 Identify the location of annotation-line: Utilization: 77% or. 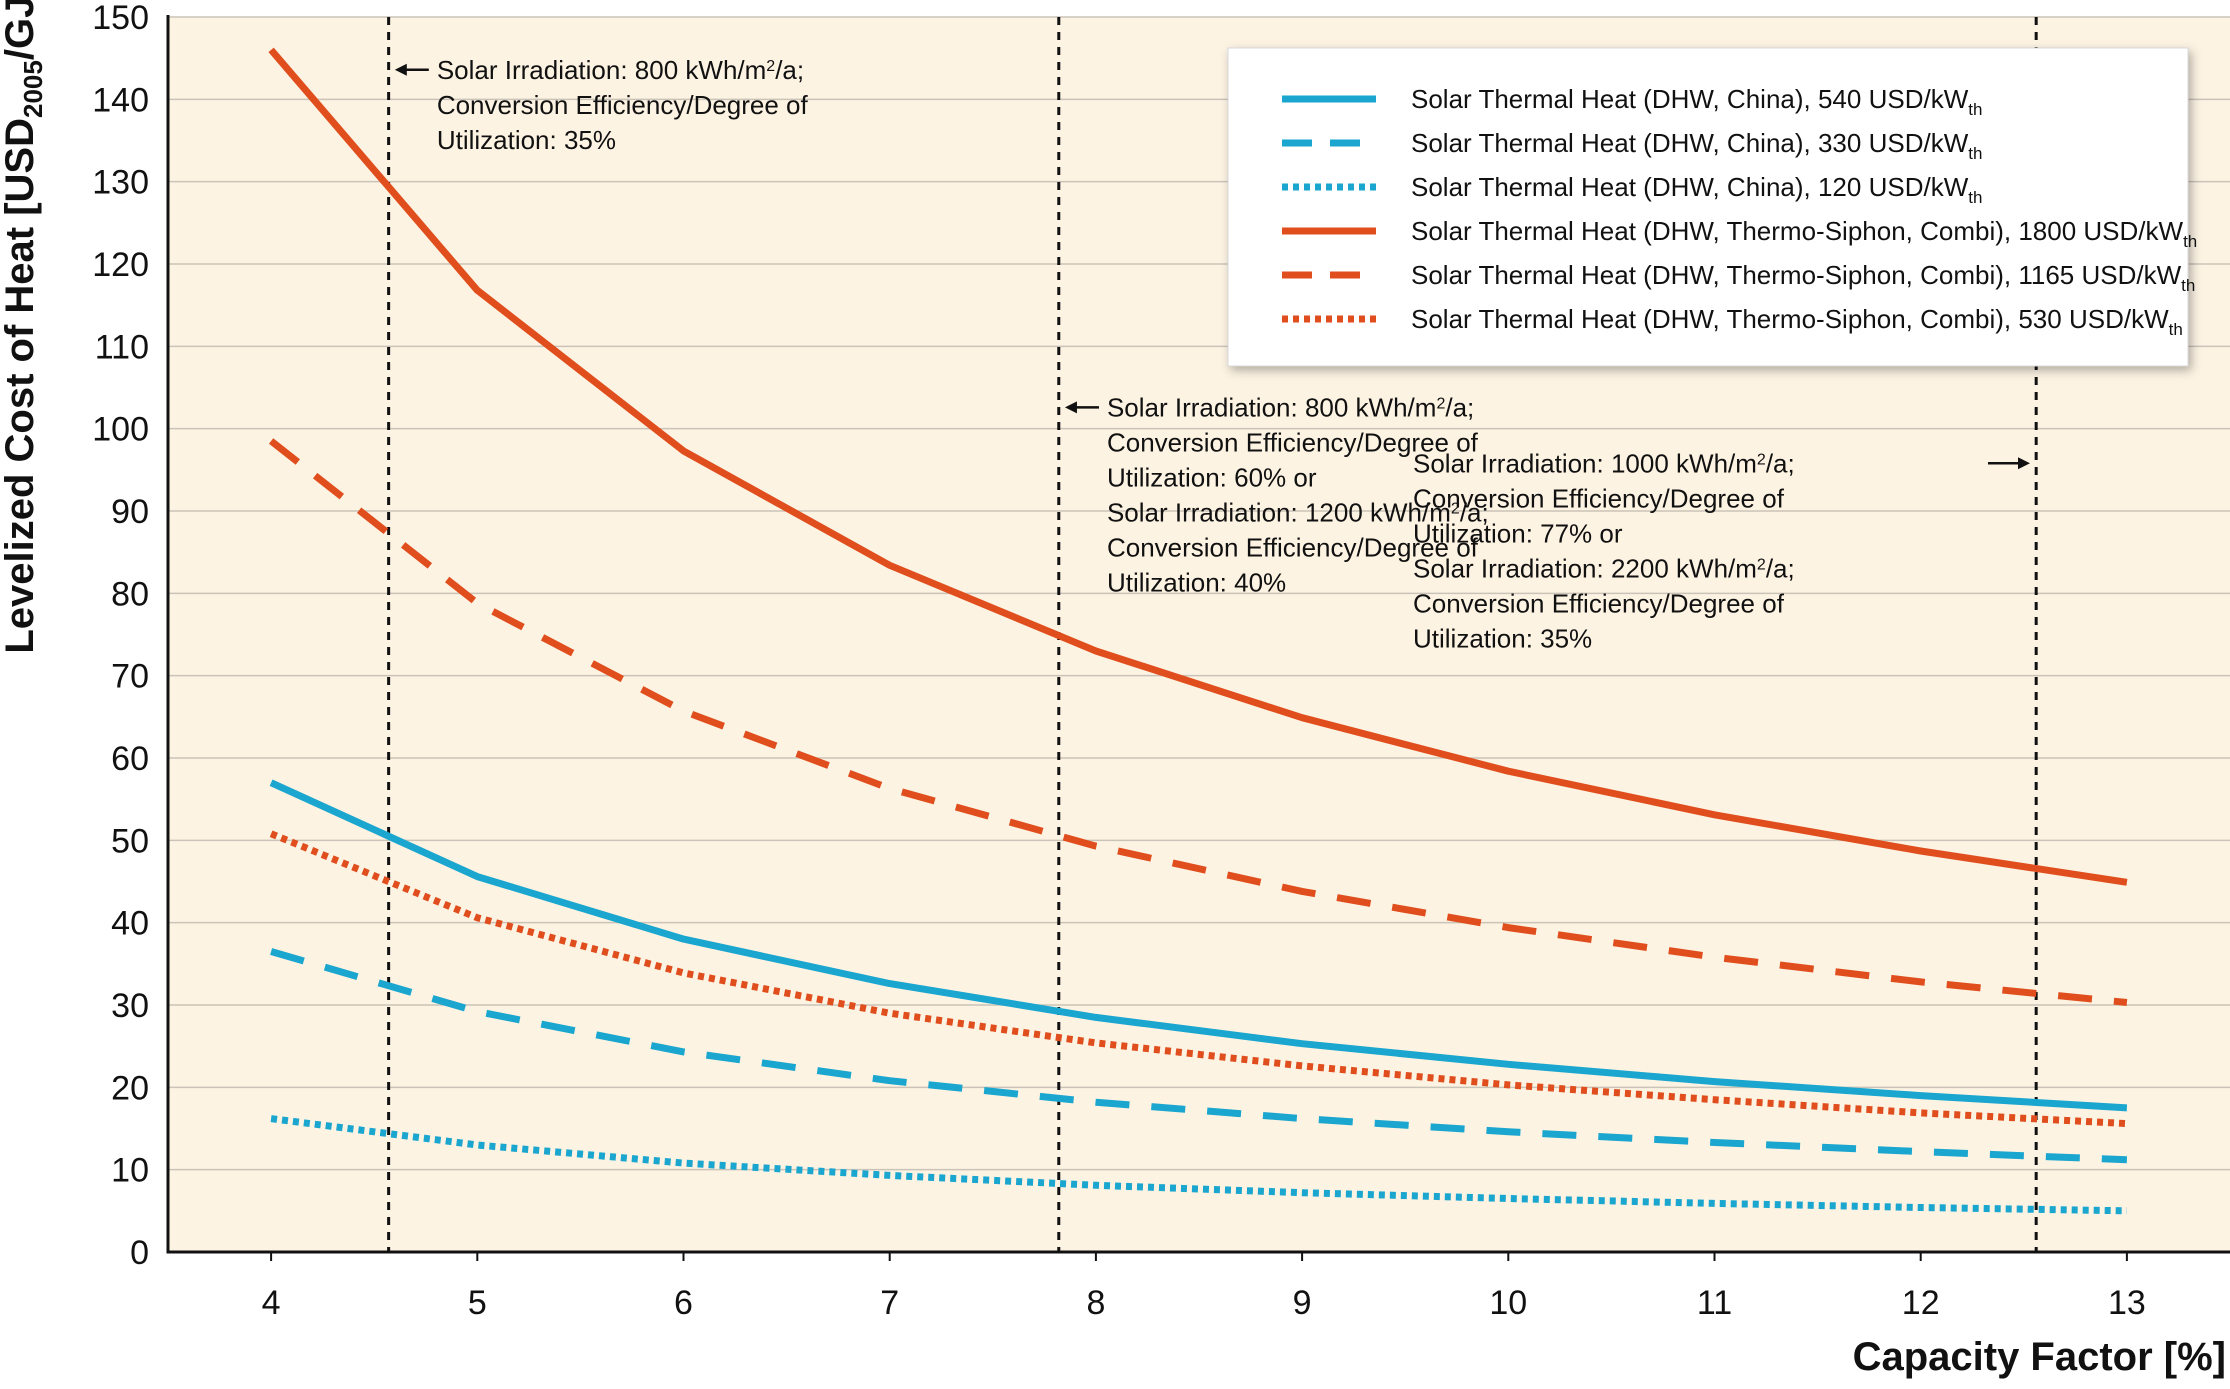
(1518, 533).